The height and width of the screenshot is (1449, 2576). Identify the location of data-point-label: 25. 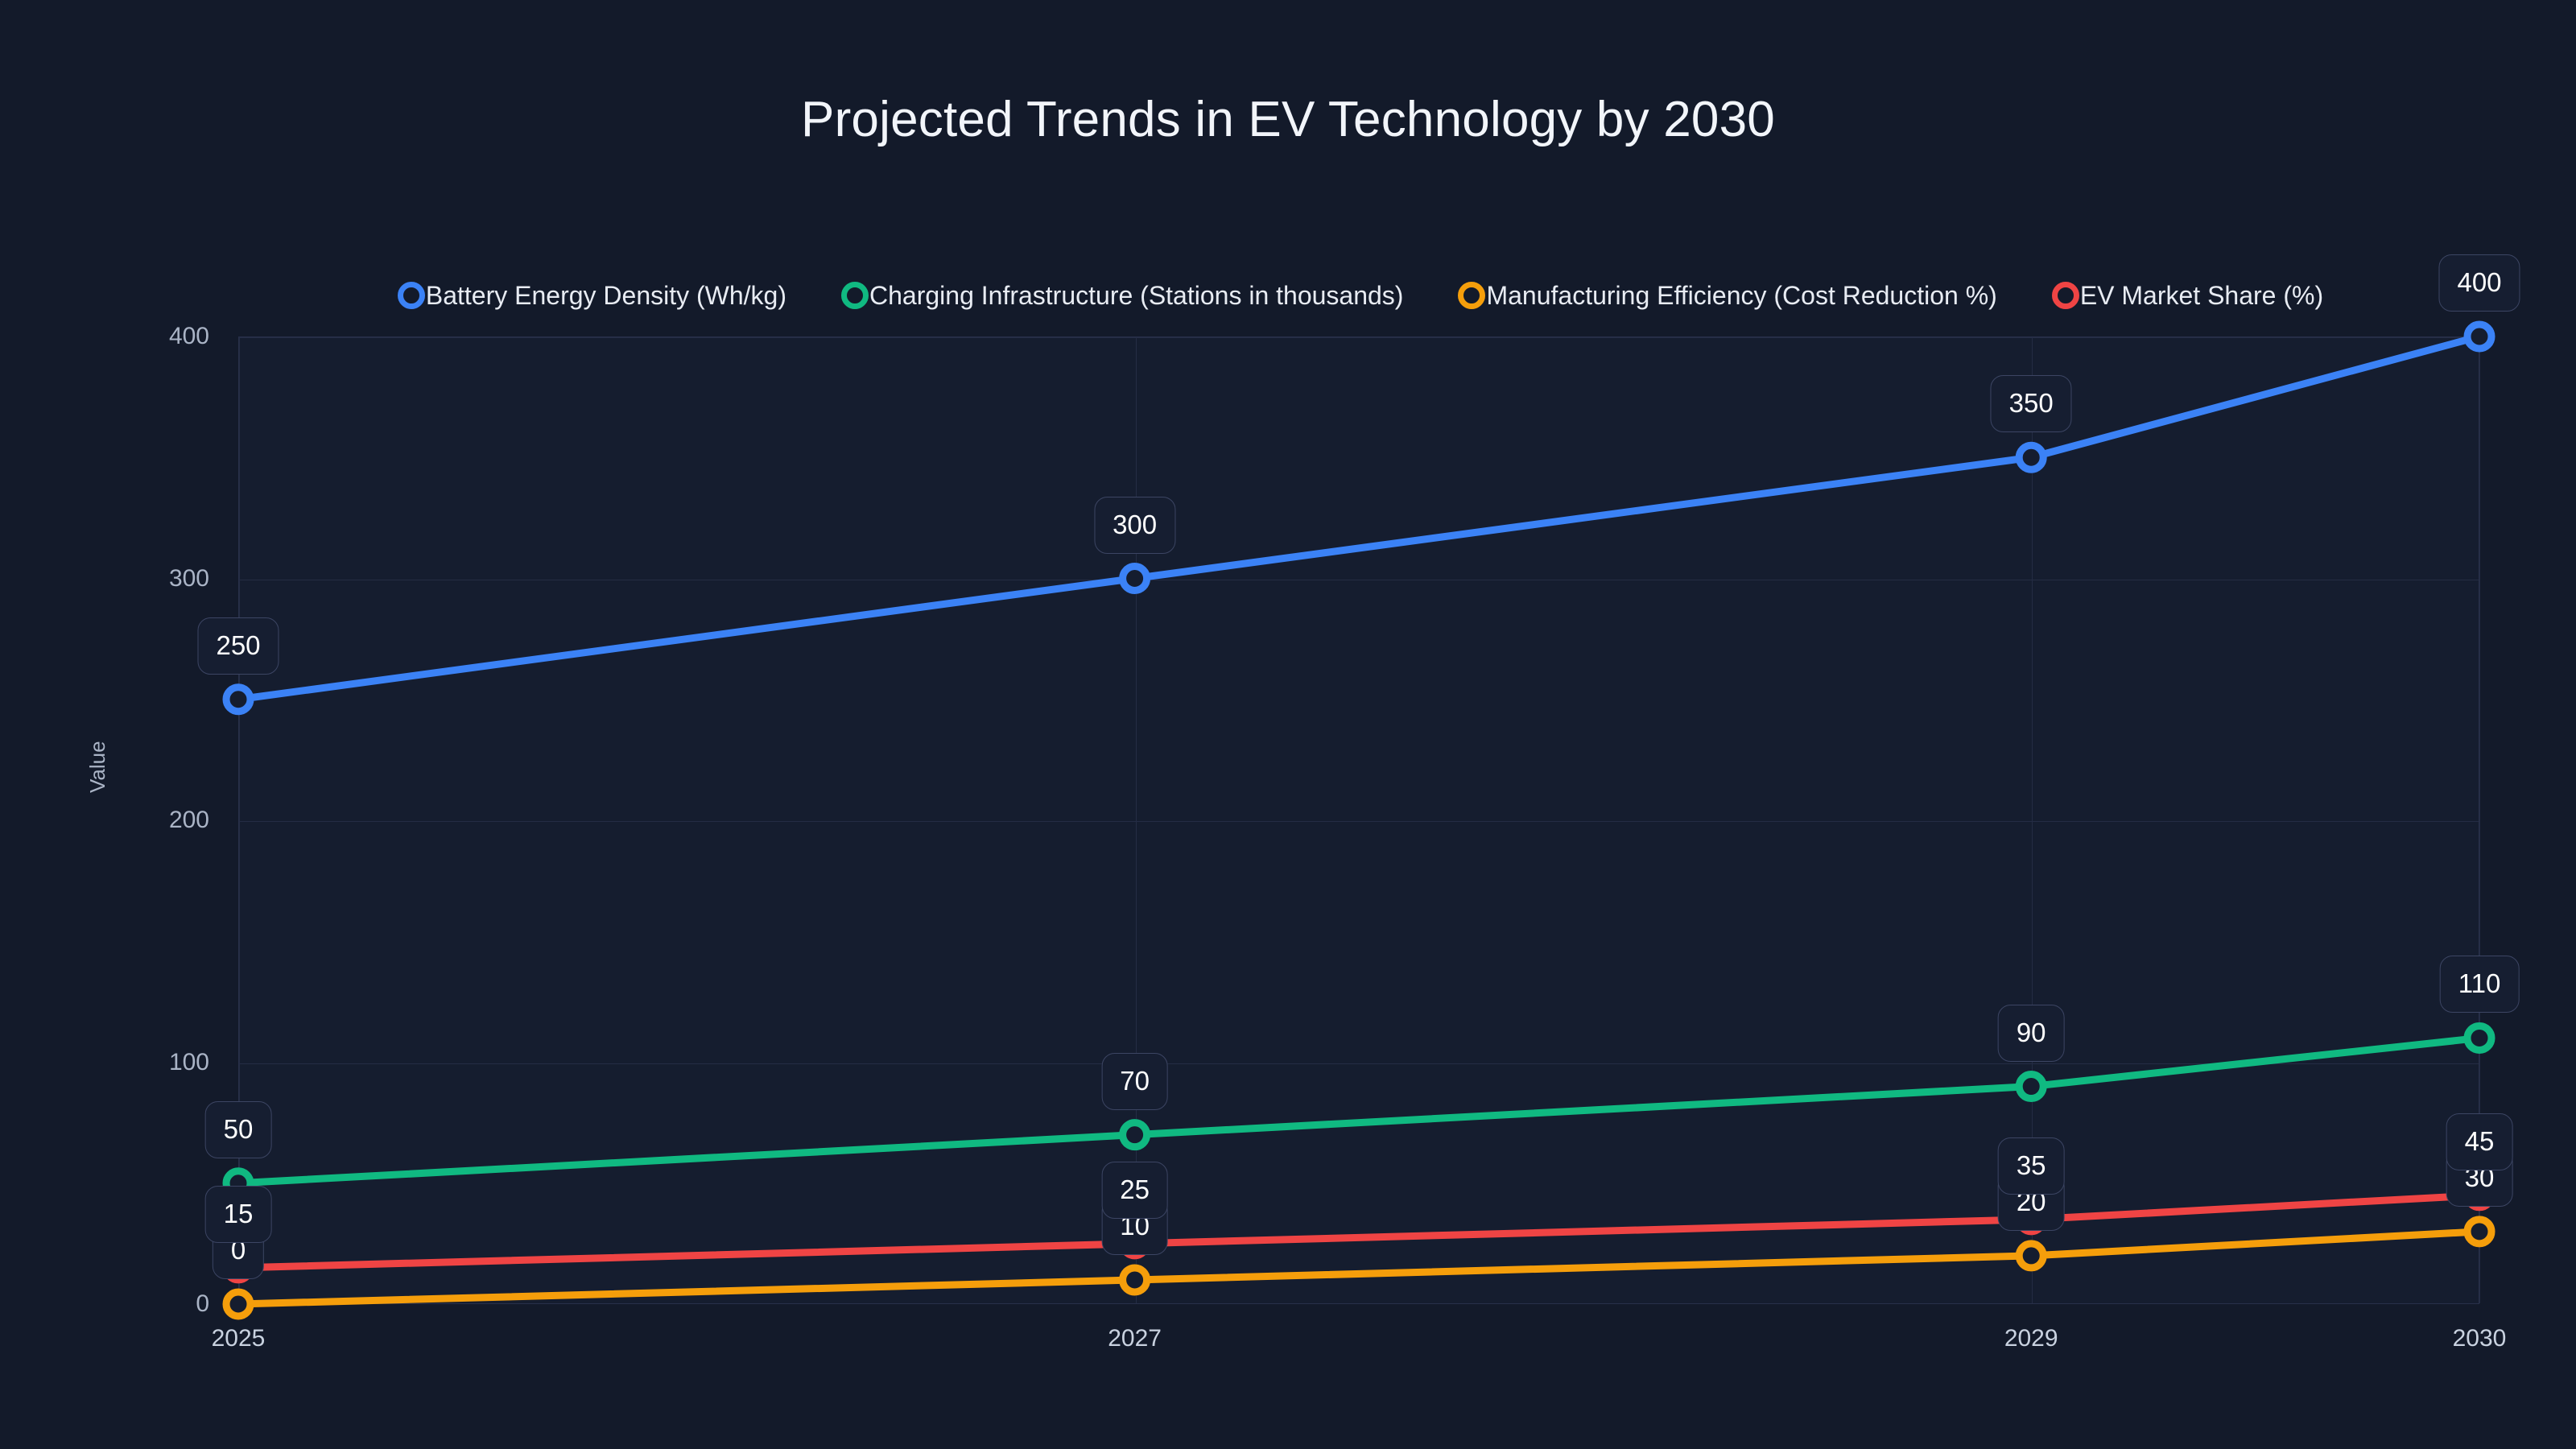
(1134, 1190).